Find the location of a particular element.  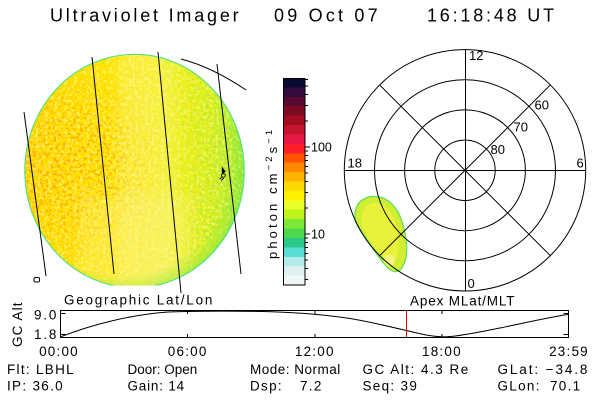

svg-text: 06:00 is located at coordinates (188, 351).